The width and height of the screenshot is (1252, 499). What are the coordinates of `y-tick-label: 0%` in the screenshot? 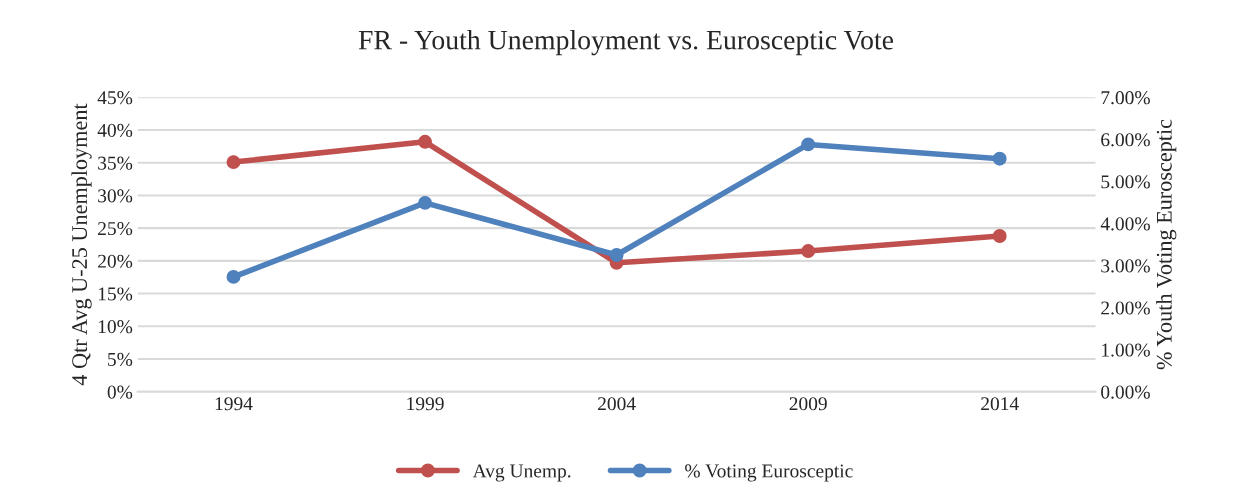 It's located at (120, 392).